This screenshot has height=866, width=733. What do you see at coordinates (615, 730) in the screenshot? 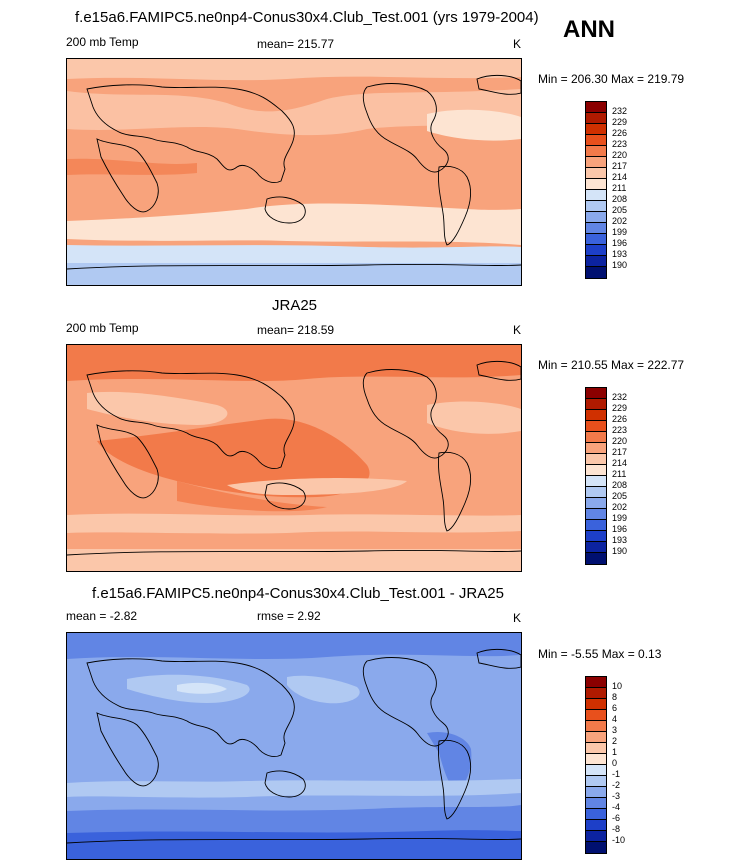
I see `colorbar-tick-label: 3` at bounding box center [615, 730].